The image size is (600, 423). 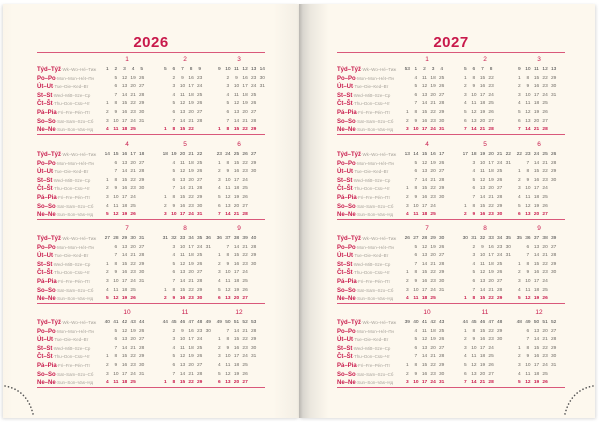 What do you see at coordinates (519, 206) in the screenshot?
I see `day-cell: 5` at bounding box center [519, 206].